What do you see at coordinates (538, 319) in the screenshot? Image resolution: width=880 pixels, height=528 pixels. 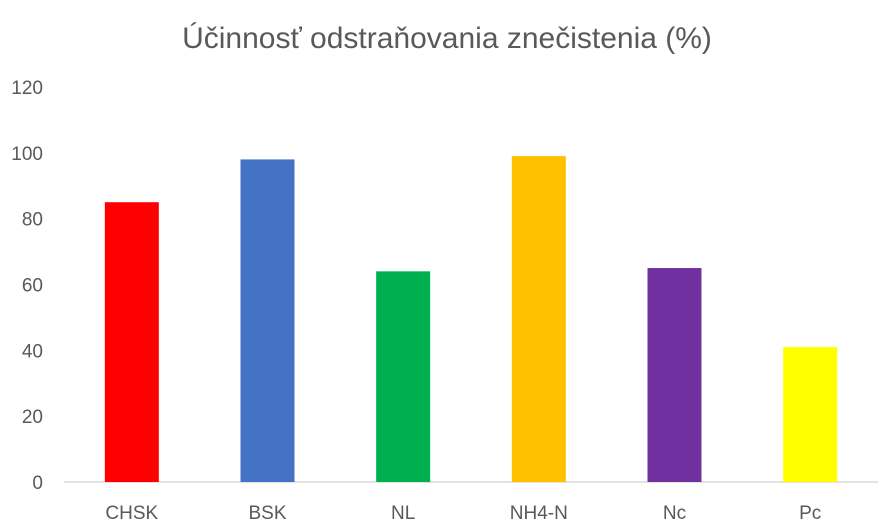 I see `bar-nh4-n` at bounding box center [538, 319].